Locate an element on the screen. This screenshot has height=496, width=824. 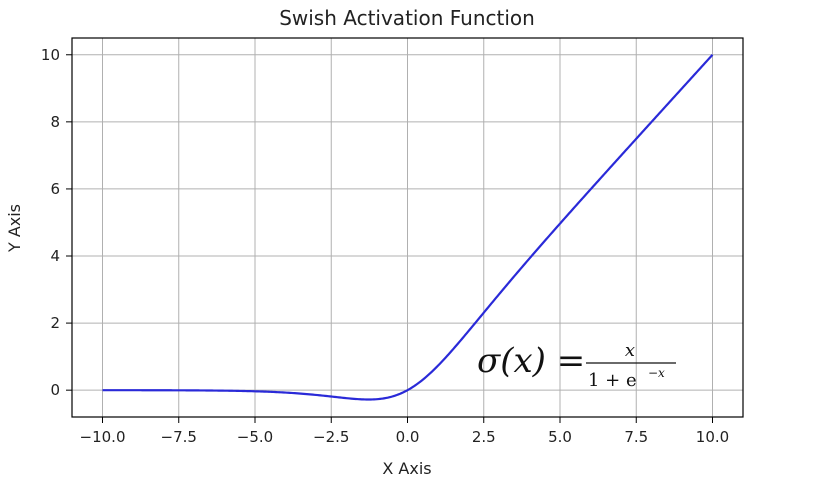
x-tick-label: −10.0 is located at coordinates (103, 437).